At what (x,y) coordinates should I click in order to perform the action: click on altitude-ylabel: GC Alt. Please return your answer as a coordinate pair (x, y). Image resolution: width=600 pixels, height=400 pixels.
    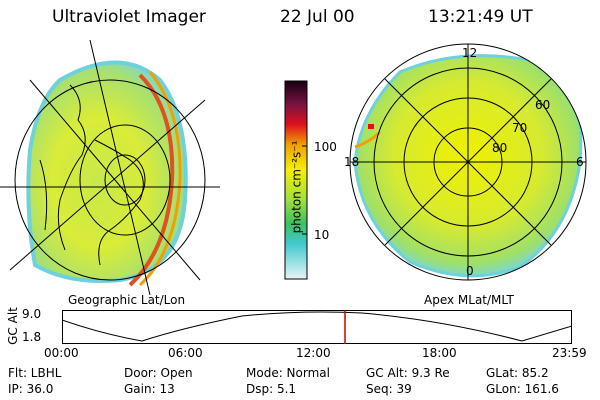
    Looking at the image, I should click on (12, 326).